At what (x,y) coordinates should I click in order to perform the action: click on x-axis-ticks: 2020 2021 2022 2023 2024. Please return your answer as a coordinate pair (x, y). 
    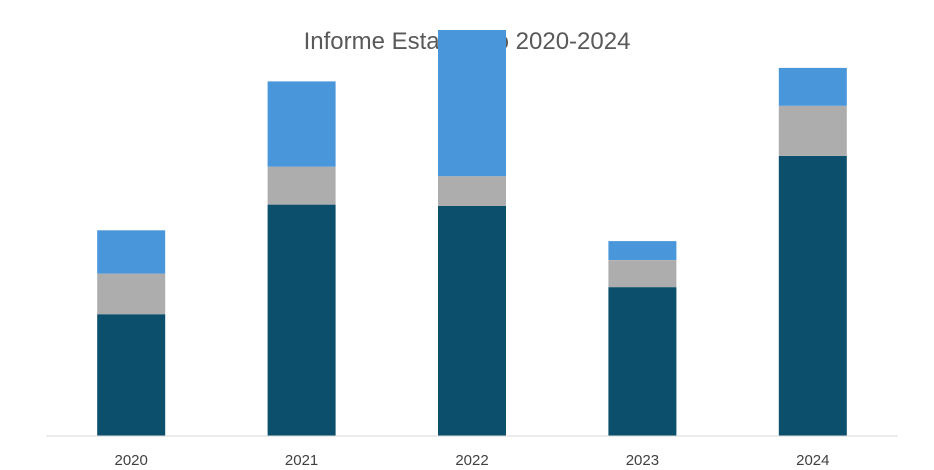
    Looking at the image, I should click on (472, 460).